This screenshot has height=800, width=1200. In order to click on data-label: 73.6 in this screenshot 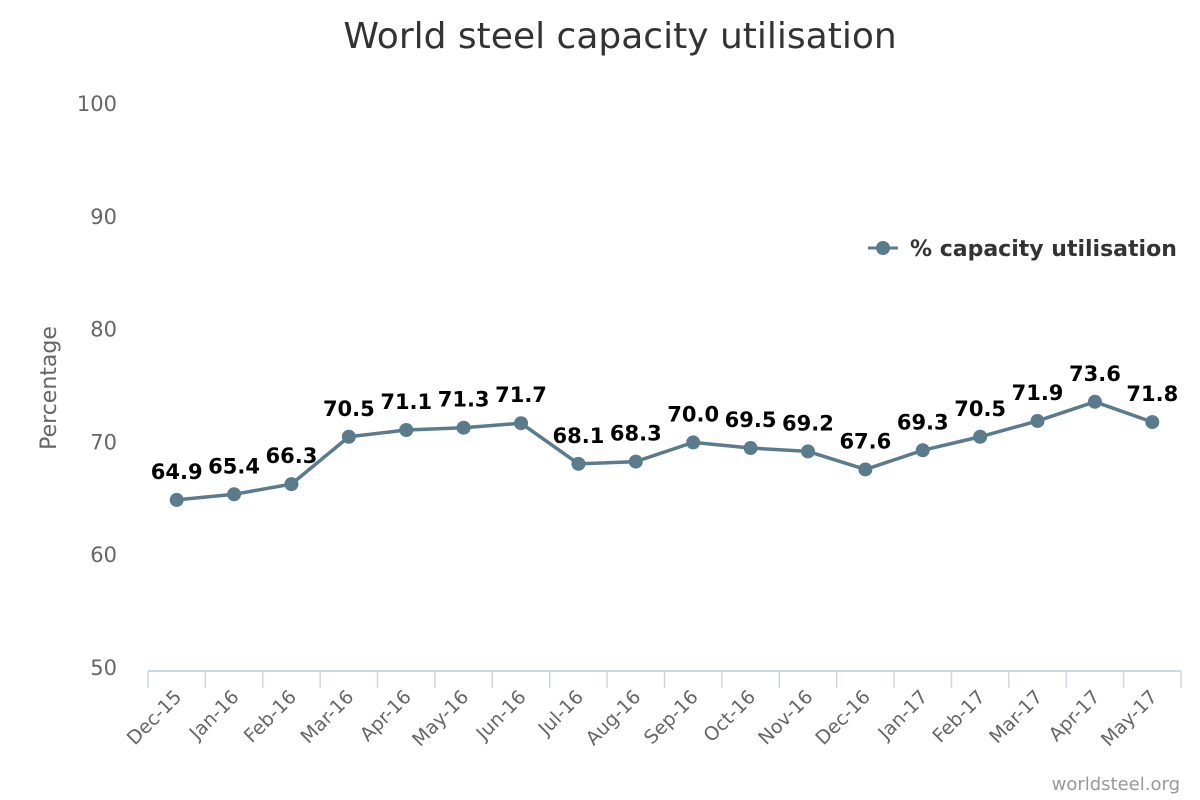, I will do `click(1095, 374)`.